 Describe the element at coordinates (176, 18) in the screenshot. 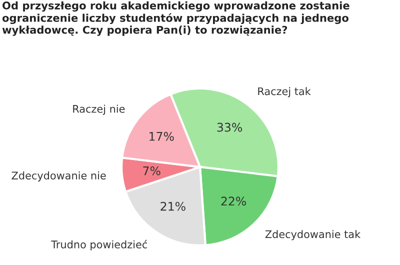

I see `chart-title: Od przyszłego roku akademickiego wprowadzone zostanie ograniczenie liczby studentów przypadających na jednego wykładowcę. Czy popiera Pan(i) to rozwiązanie?` at that location.